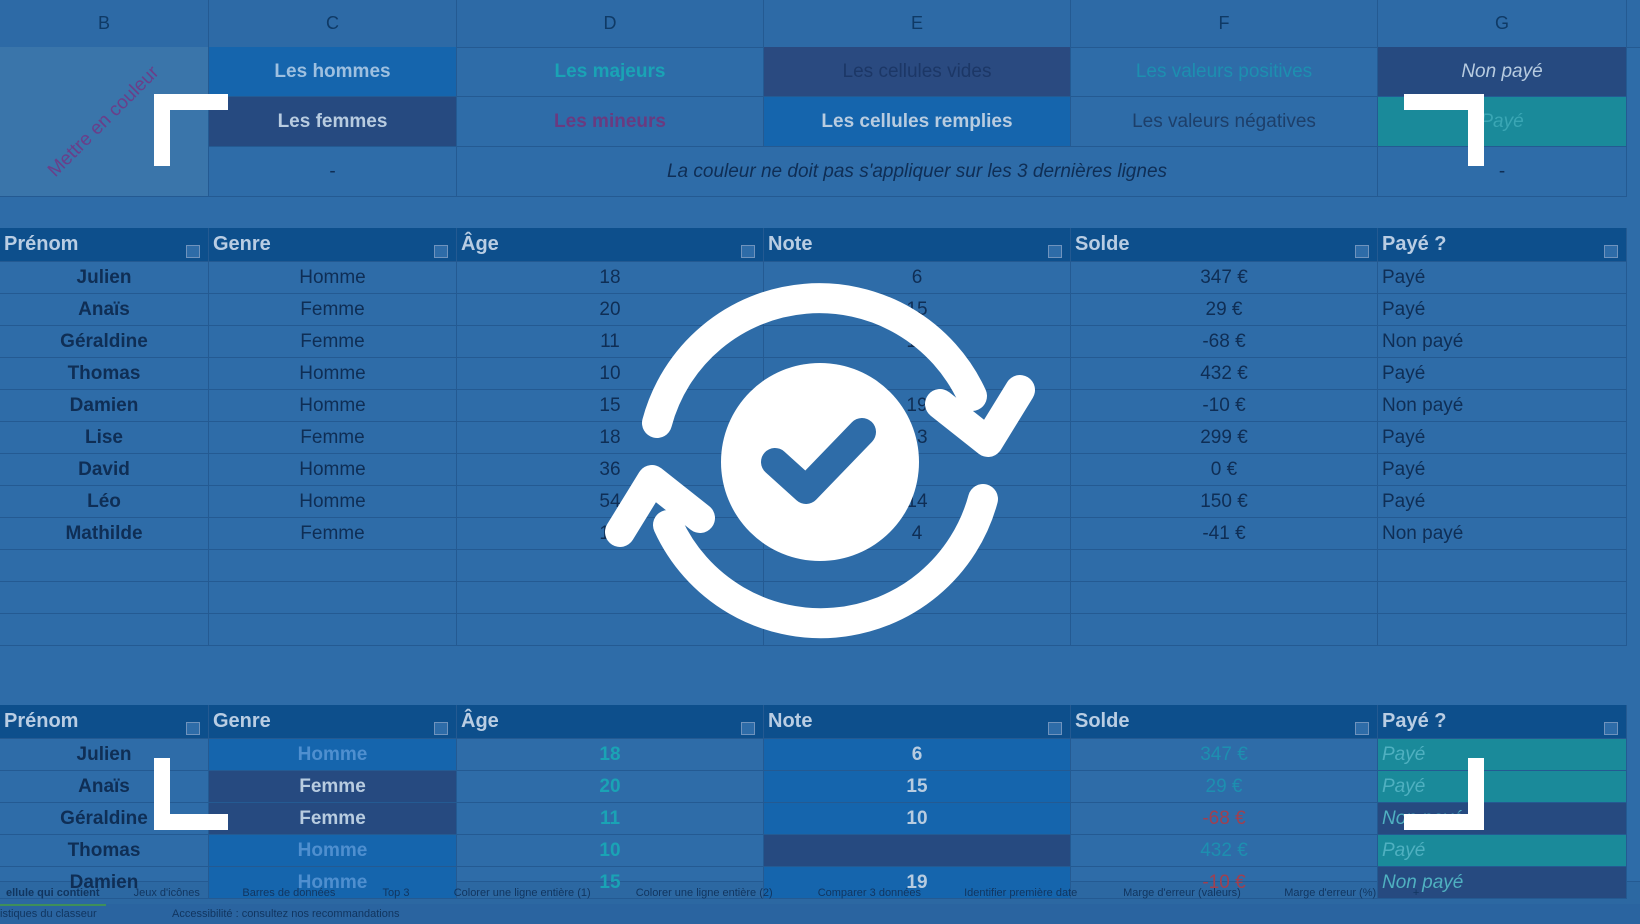 The image size is (1640, 924). Describe the element at coordinates (1416, 892) in the screenshot. I see `sheet-tab: +` at that location.